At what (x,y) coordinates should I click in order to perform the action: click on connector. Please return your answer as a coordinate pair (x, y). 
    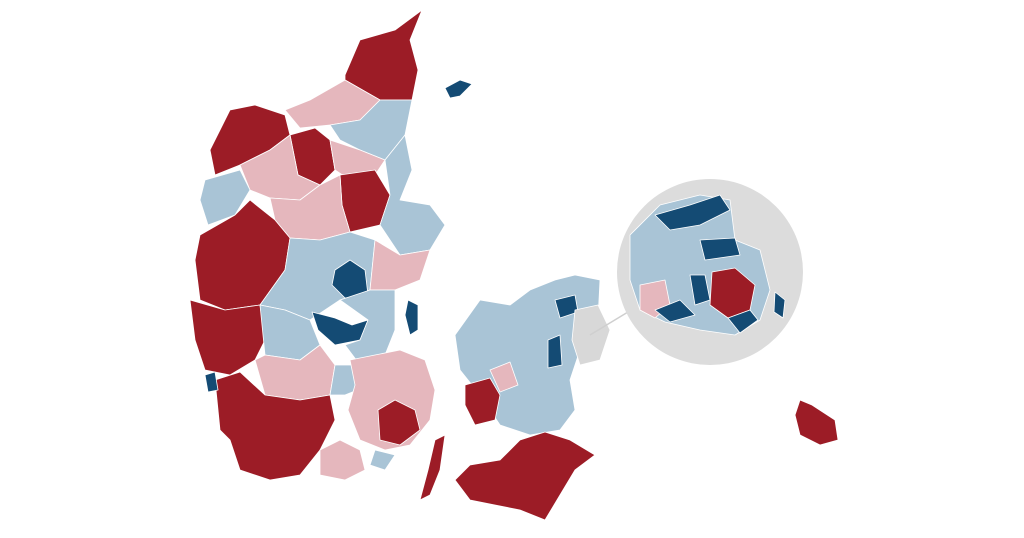
    Looking at the image, I should click on (609, 323).